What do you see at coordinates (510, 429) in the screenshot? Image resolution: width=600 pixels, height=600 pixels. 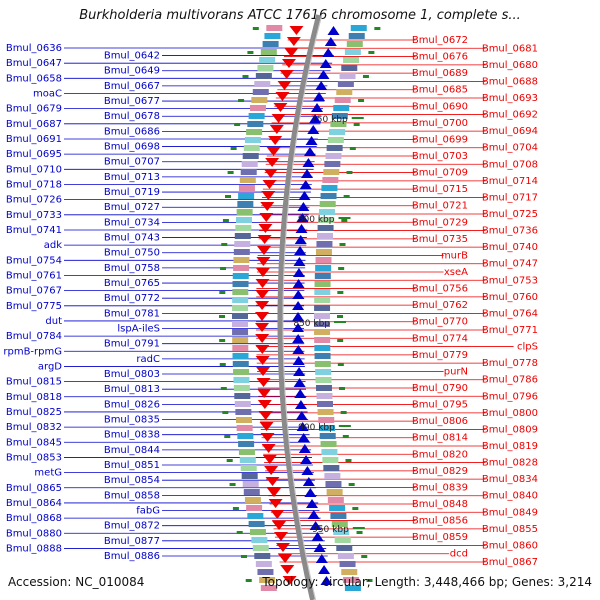 I see `reverse-gene-label: Bmul_0809` at bounding box center [510, 429].